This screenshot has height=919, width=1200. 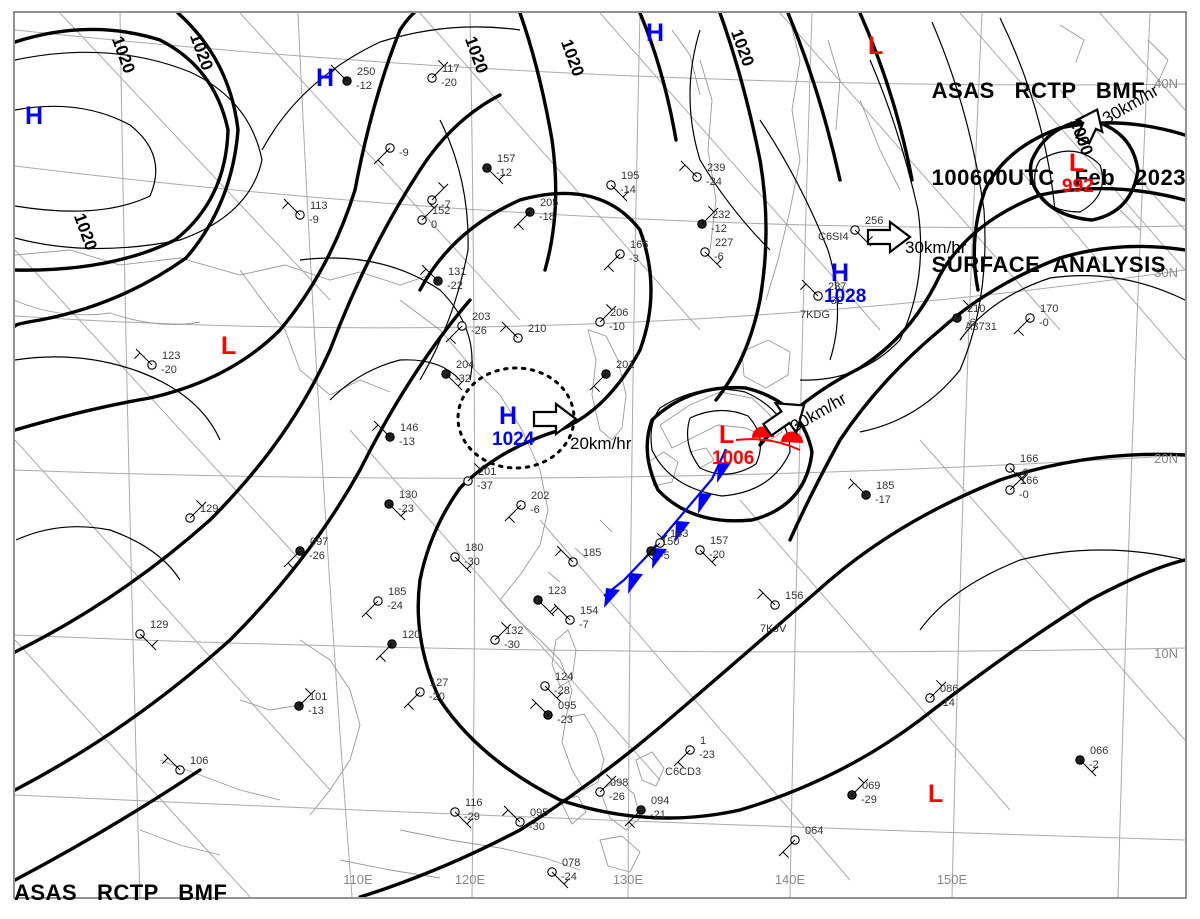 What do you see at coordinates (319, 542) in the screenshot?
I see `station-pressure: 097` at bounding box center [319, 542].